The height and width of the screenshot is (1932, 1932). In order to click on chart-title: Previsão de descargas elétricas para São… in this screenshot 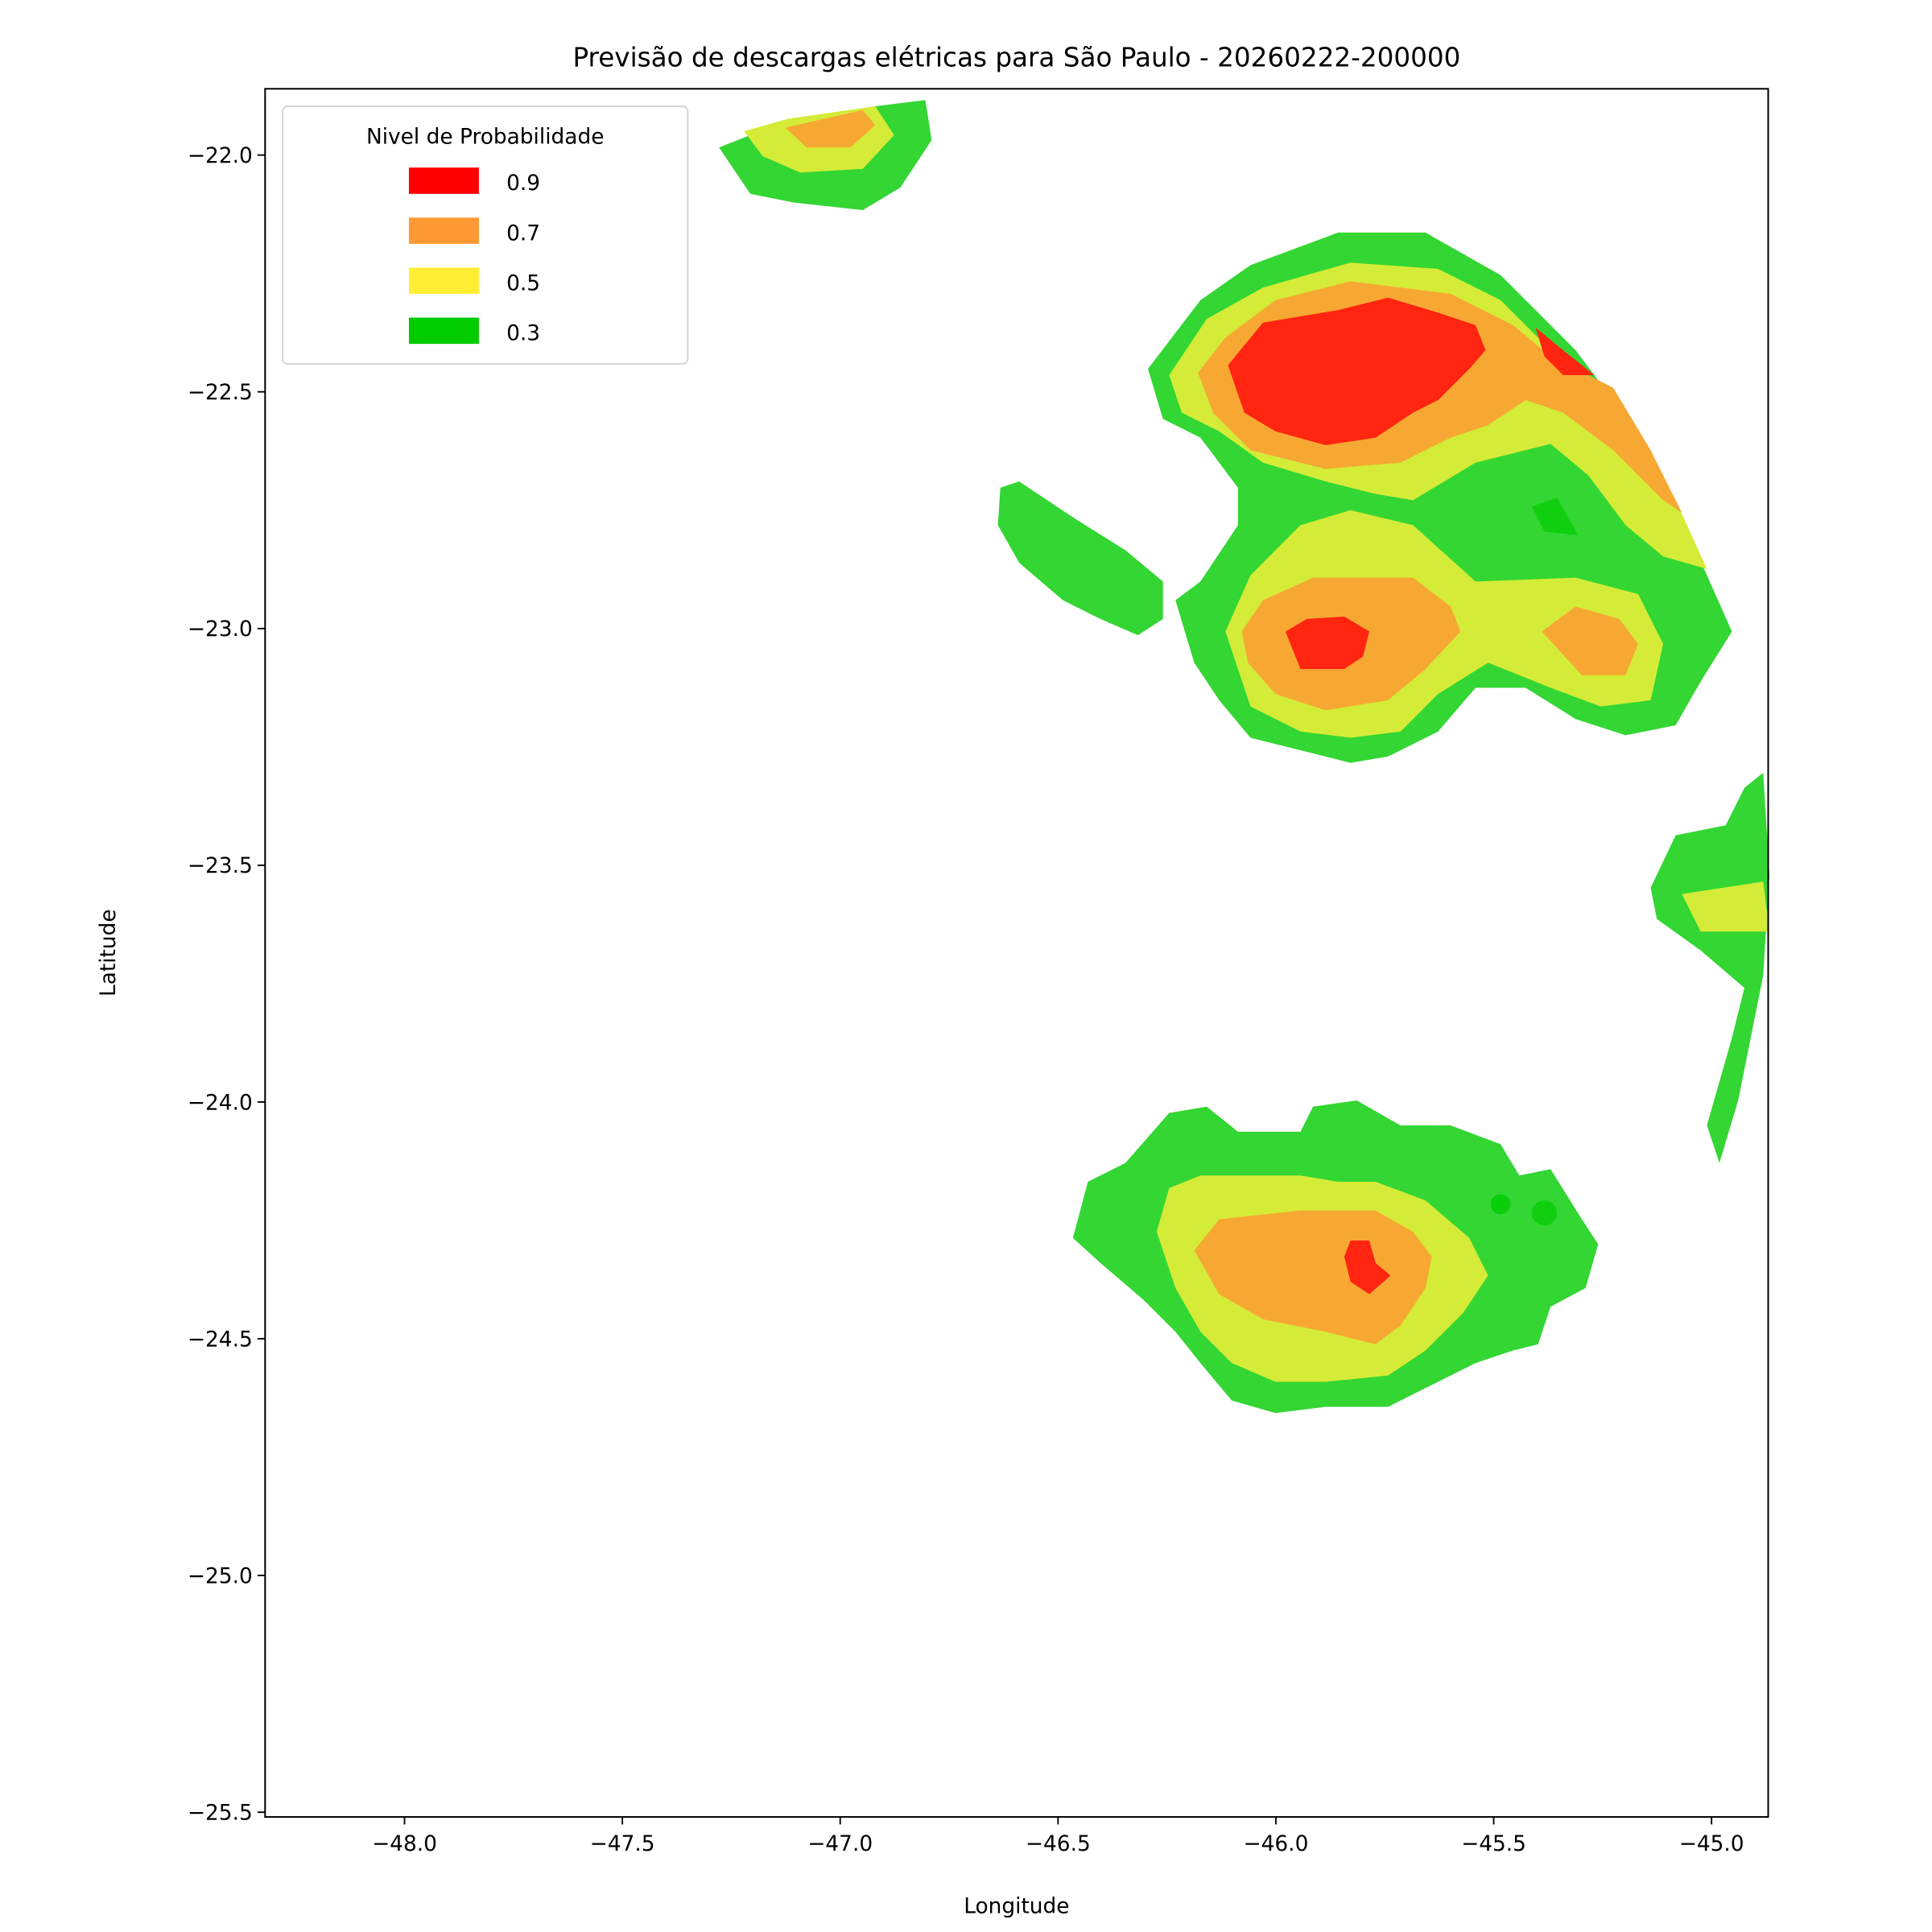, I will do `click(1016, 57)`.